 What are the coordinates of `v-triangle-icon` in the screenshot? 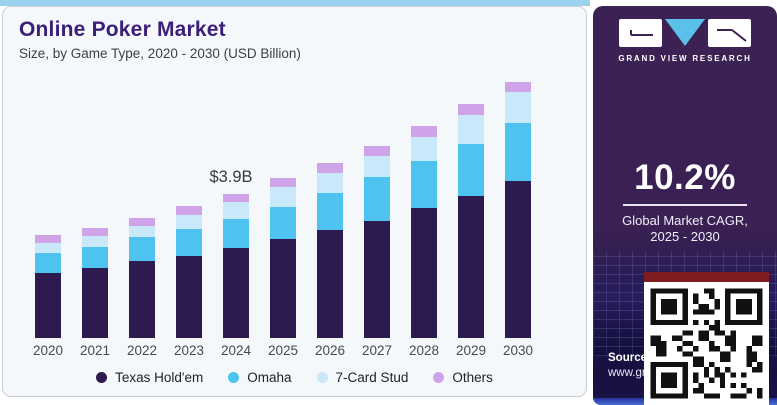 It's located at (685, 32).